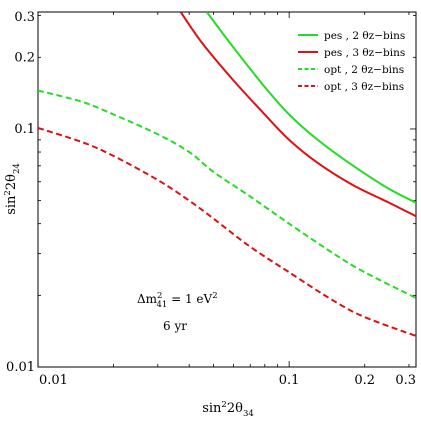  Describe the element at coordinates (364, 53) in the screenshot. I see `legend-label: pes , 3 θz−bins` at that location.